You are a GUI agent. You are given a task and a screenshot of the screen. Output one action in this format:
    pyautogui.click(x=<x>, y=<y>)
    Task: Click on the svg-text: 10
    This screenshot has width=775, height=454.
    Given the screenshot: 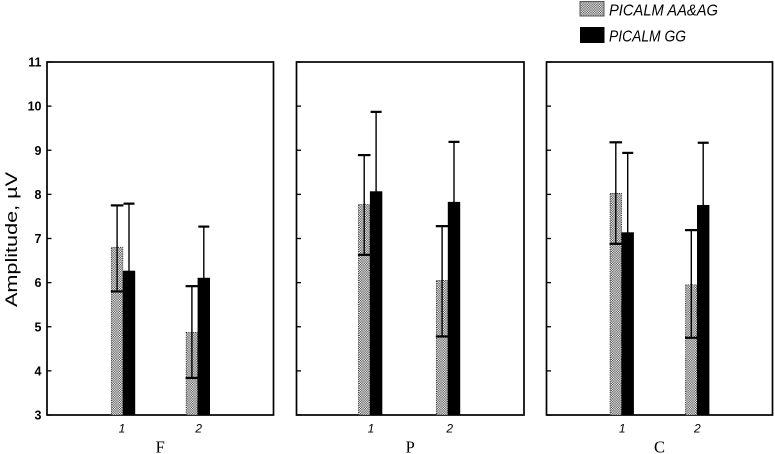 What is the action you would take?
    pyautogui.click(x=35, y=107)
    